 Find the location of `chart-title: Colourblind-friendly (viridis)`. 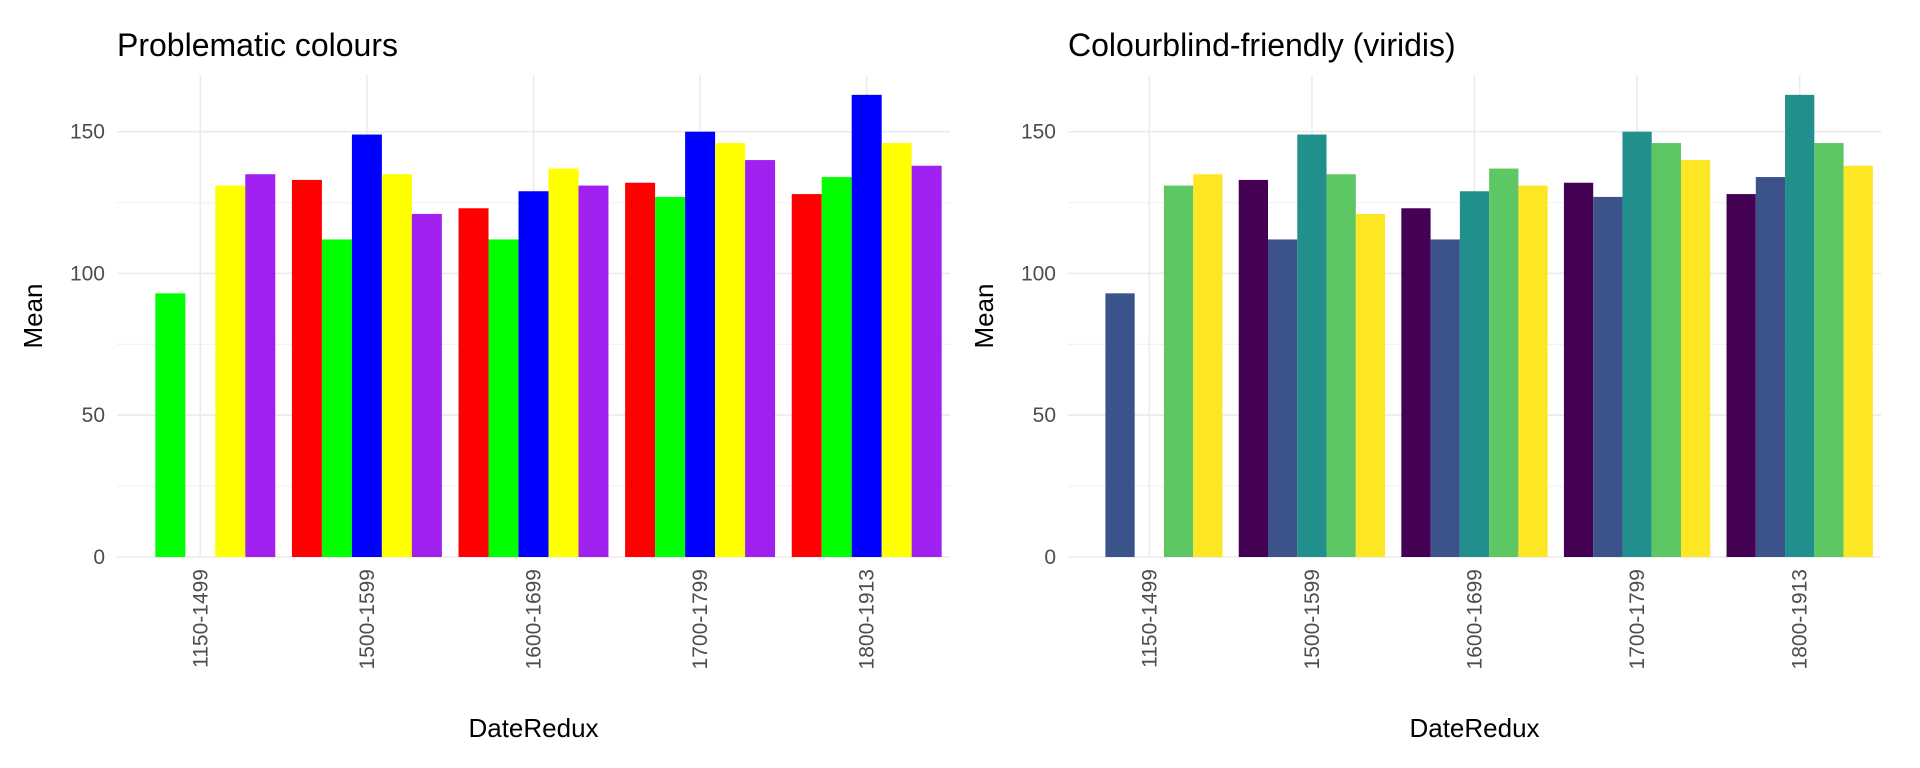

chart-title: Colourblind-friendly (viridis) is located at coordinates (1262, 45).